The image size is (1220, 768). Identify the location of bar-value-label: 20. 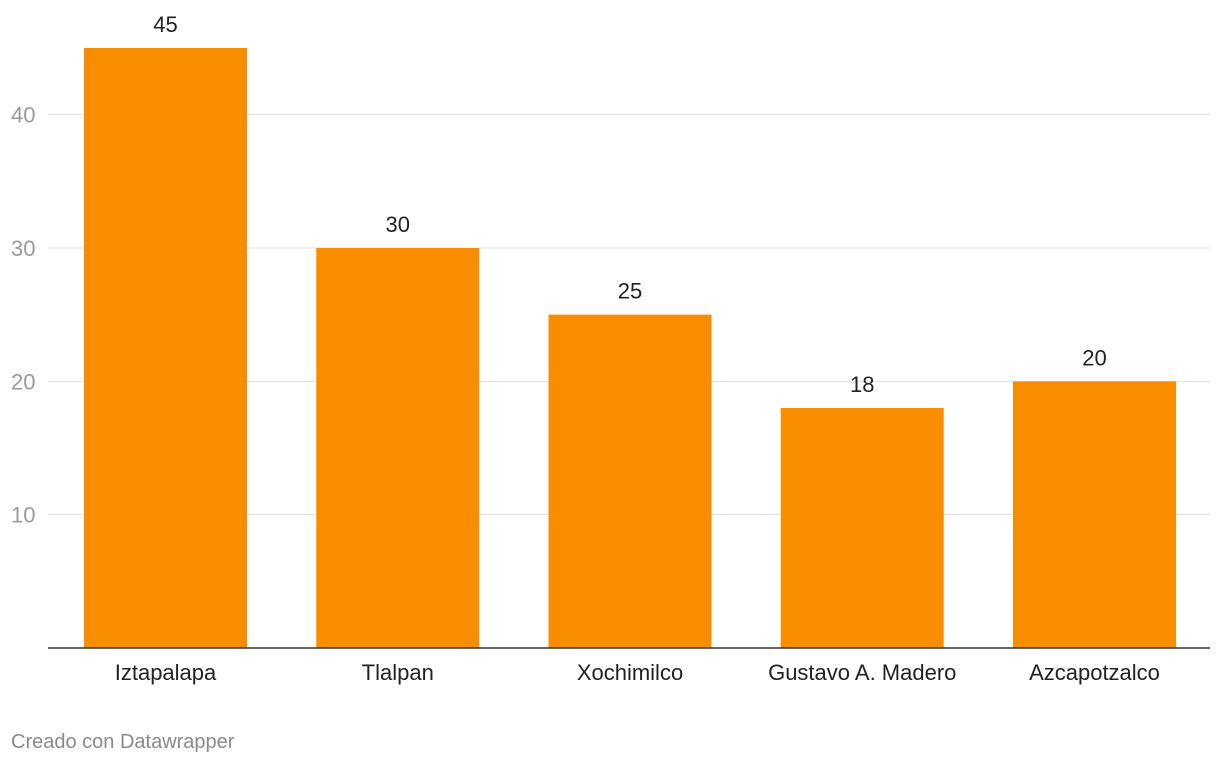
(1094, 357).